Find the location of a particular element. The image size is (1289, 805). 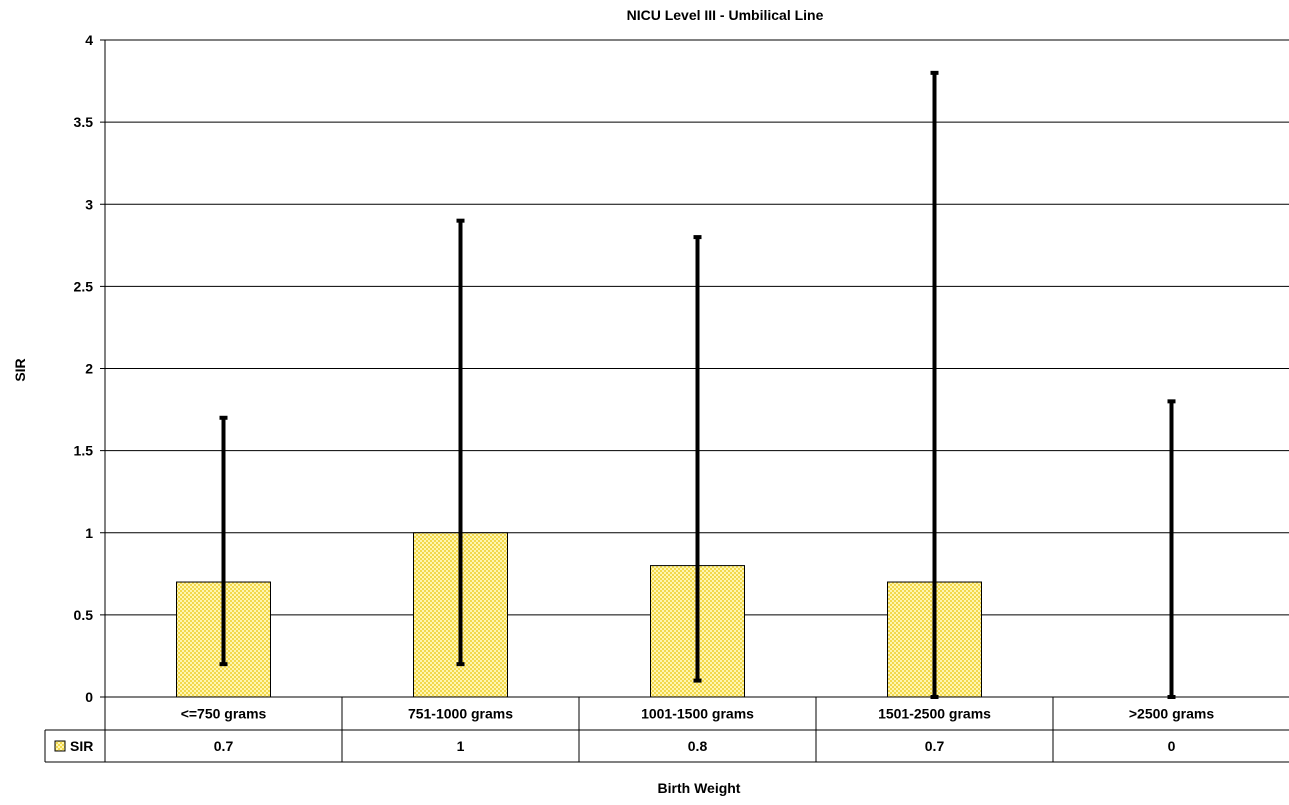

x-tick-label: 751-1000 grams is located at coordinates (460, 714).